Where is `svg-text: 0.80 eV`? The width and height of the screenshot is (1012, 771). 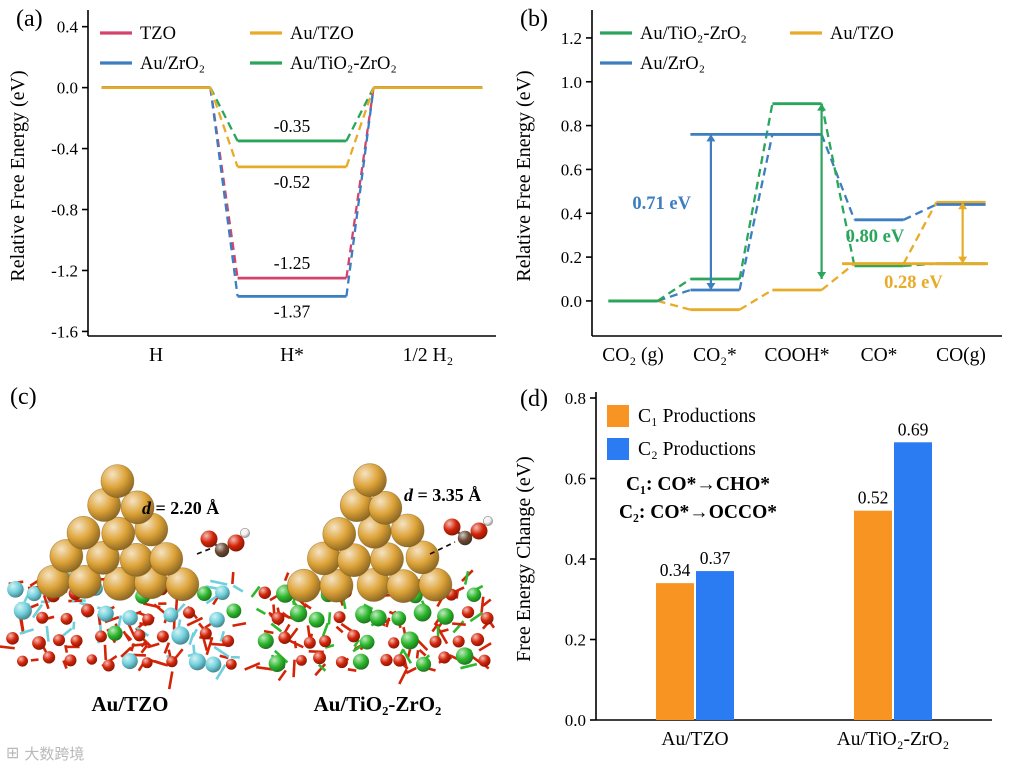 svg-text: 0.80 eV is located at coordinates (875, 237).